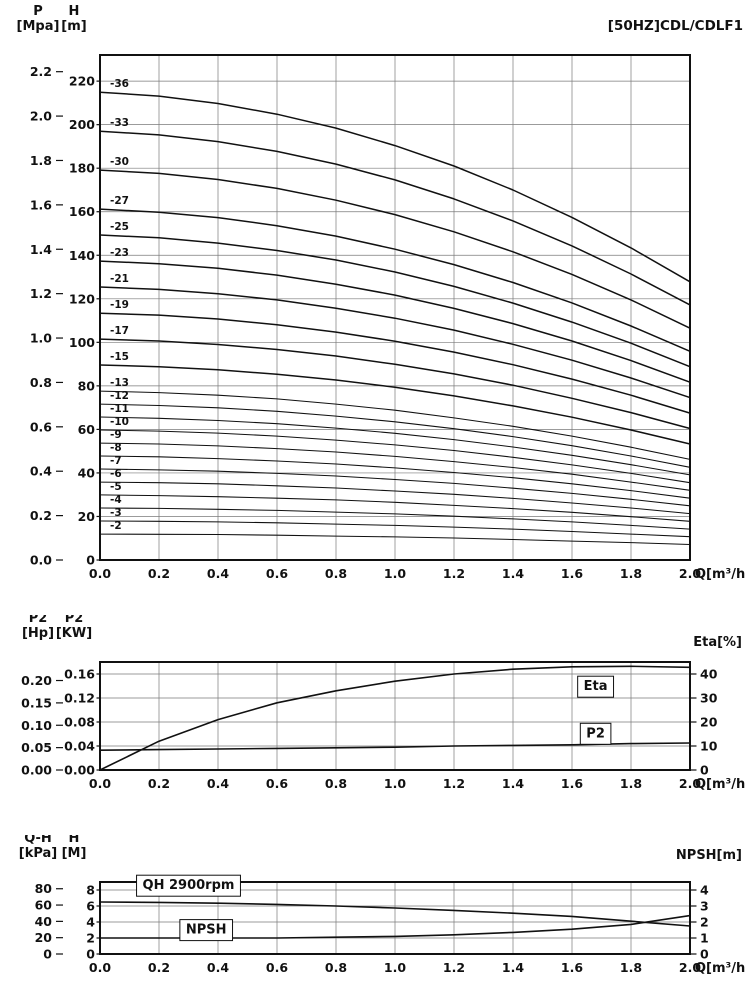  Describe the element at coordinates (116, 513) in the screenshot. I see `curve-label: -3` at that location.